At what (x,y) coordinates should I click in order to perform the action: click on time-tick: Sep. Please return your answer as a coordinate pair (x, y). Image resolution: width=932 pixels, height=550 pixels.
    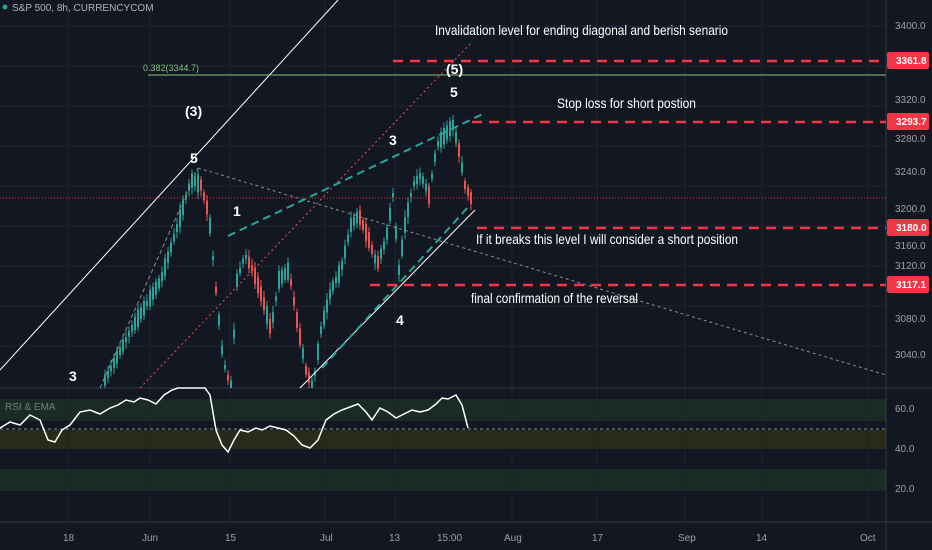
    Looking at the image, I should click on (687, 538).